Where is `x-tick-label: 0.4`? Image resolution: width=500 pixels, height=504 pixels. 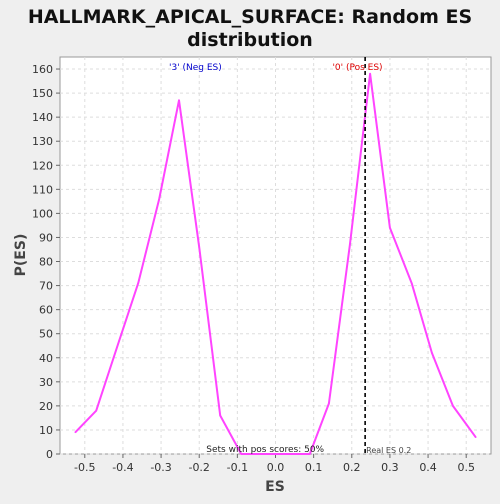 x-tick-label: 0.4 is located at coordinates (428, 467).